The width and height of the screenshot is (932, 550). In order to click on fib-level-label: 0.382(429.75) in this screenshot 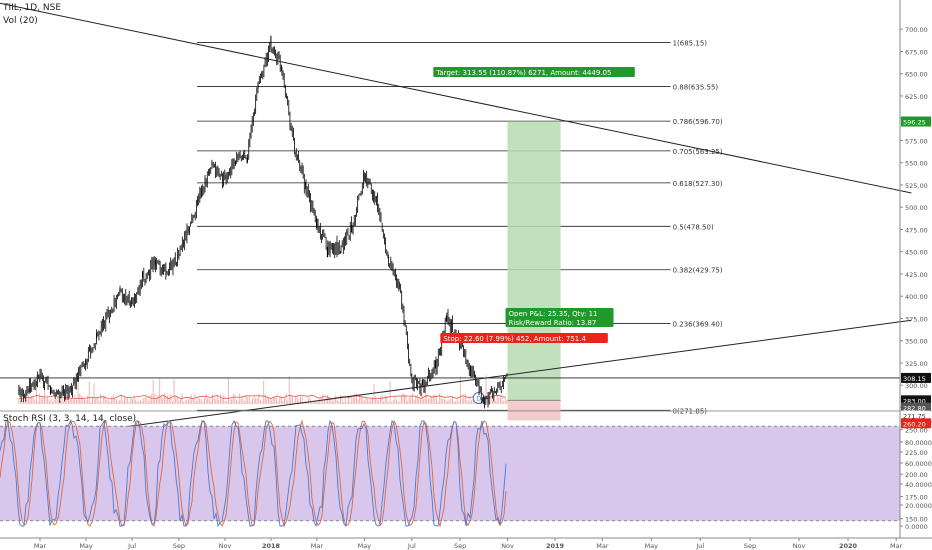, I will do `click(698, 271)`.